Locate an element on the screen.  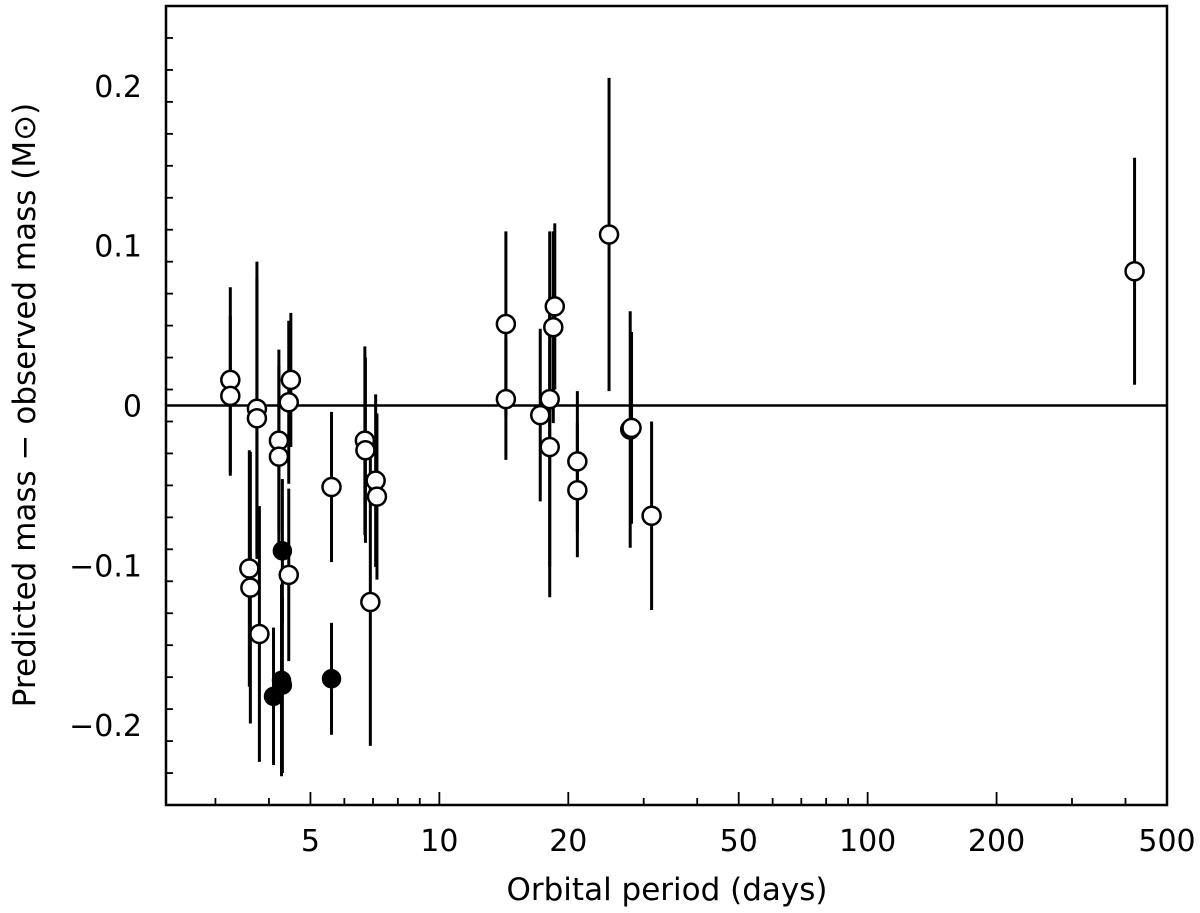
x-tick-label: 500 is located at coordinates (1166, 841).